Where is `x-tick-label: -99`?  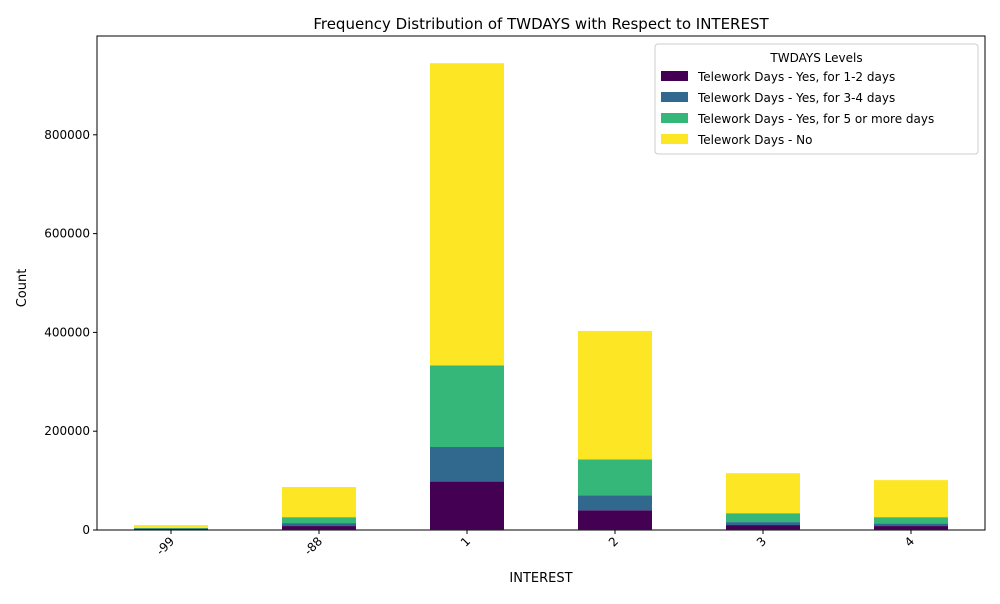
x-tick-label: -99 is located at coordinates (165, 546).